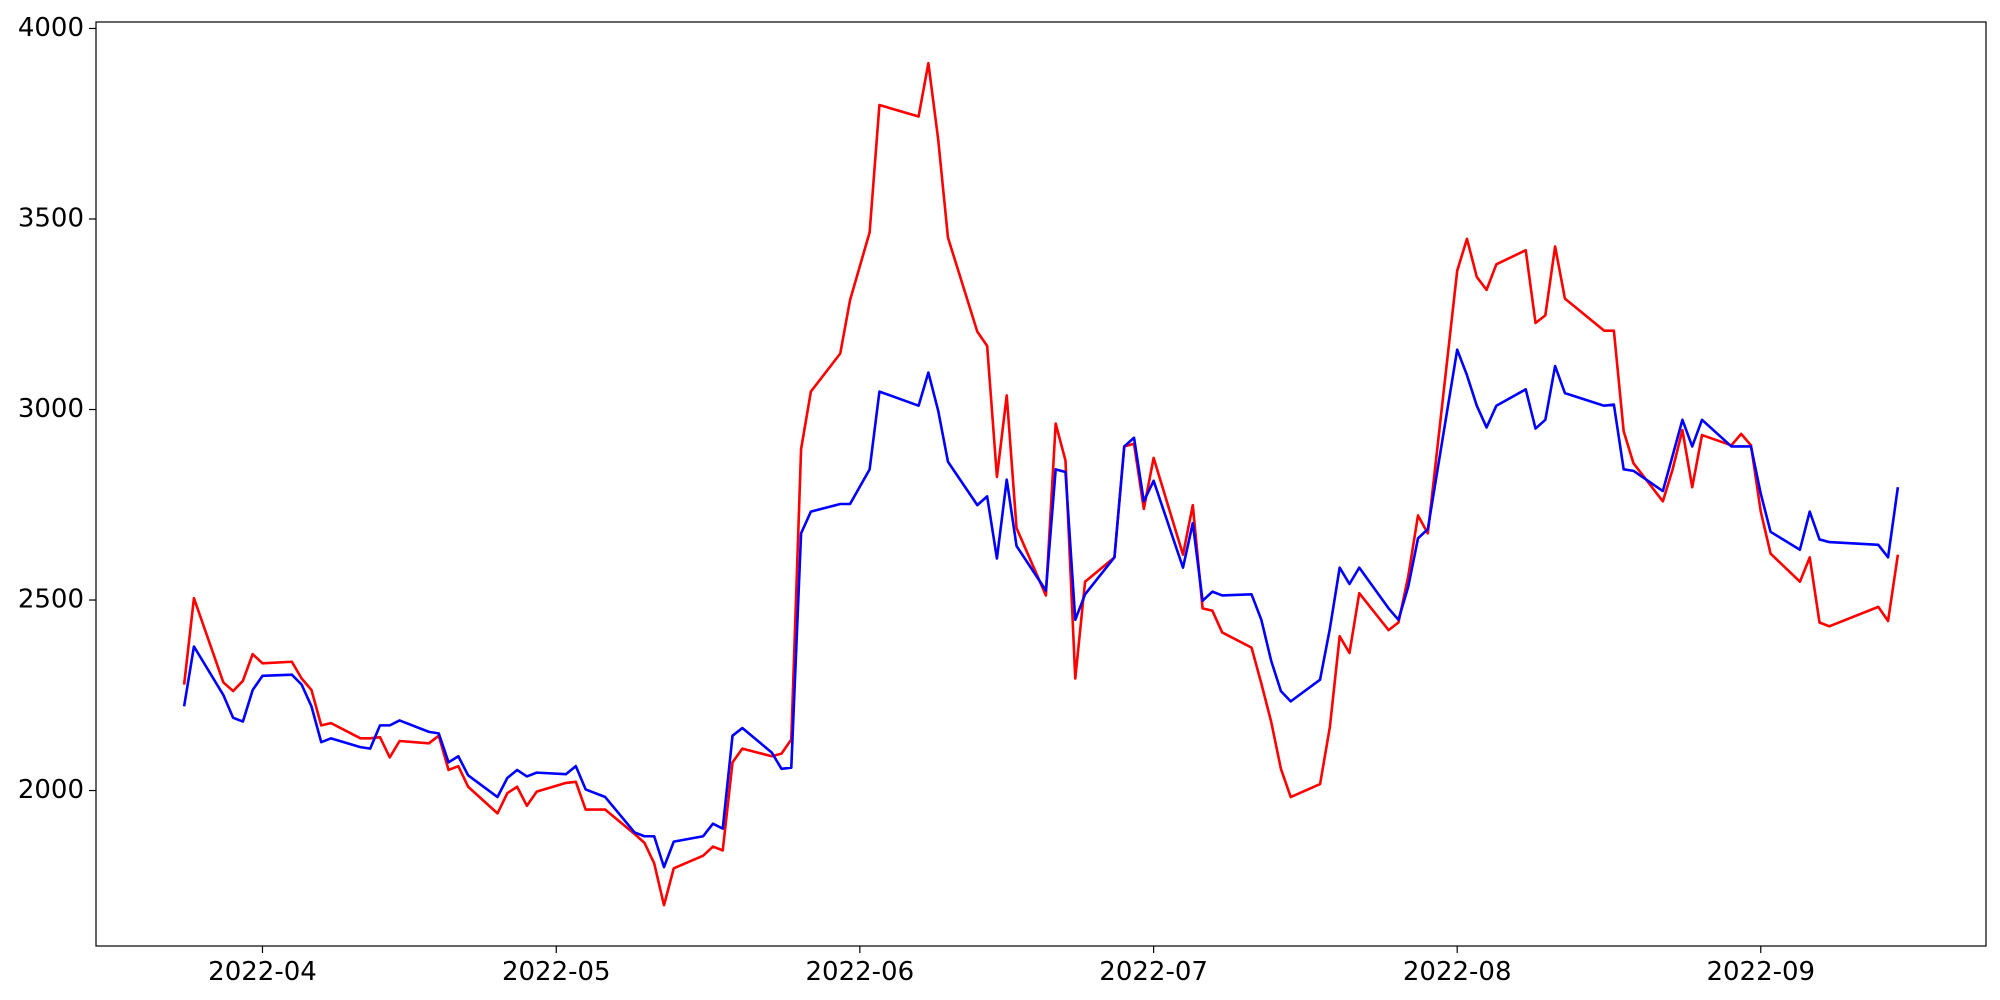 The width and height of the screenshot is (2000, 1000). What do you see at coordinates (1760, 972) in the screenshot?
I see `x-tick-label: 2022-09` at bounding box center [1760, 972].